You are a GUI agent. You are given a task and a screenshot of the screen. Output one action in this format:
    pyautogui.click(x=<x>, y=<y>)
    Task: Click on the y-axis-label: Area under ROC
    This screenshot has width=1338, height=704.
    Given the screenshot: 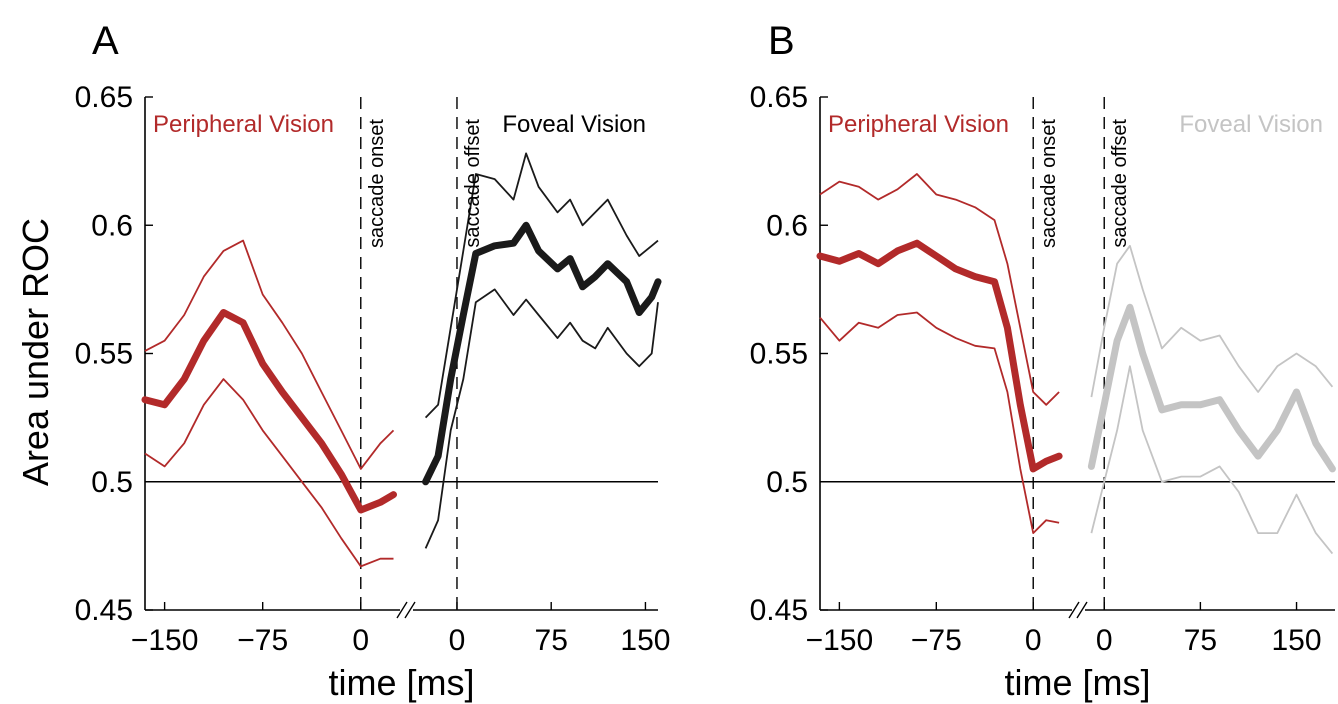 What is the action you would take?
    pyautogui.click(x=35, y=352)
    